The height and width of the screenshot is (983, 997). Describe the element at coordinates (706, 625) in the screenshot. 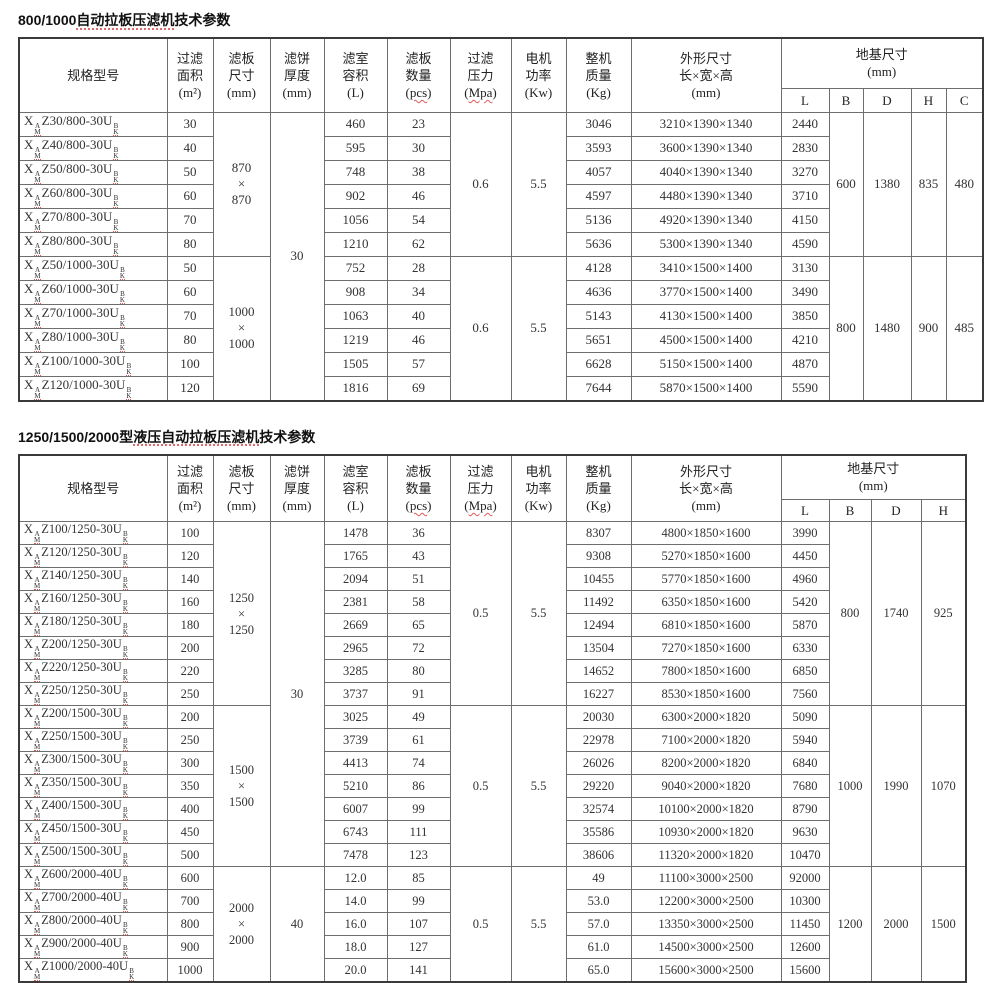

I see `overall-dims-cell: 6810×1850×1600` at that location.